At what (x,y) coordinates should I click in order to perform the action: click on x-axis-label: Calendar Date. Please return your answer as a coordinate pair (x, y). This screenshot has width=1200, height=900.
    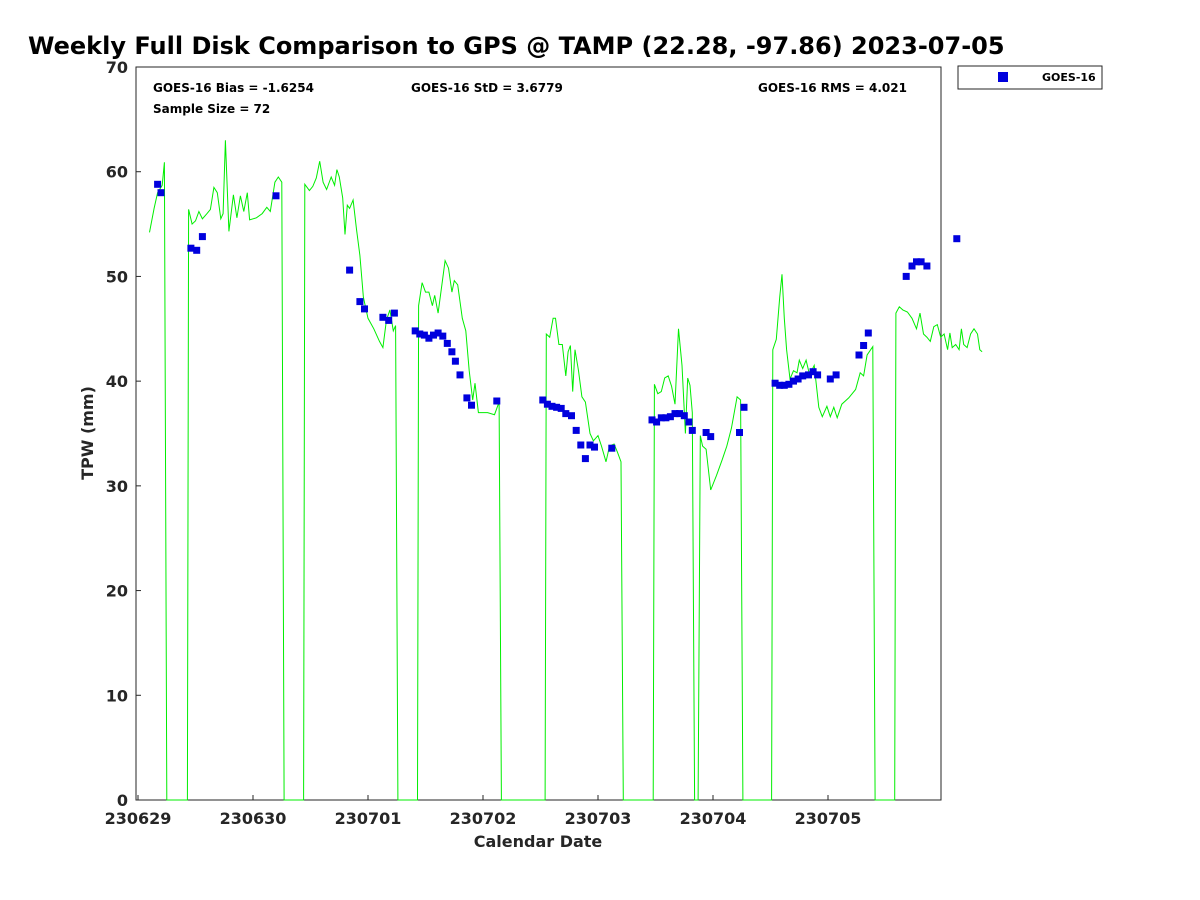
    Looking at the image, I should click on (538, 841).